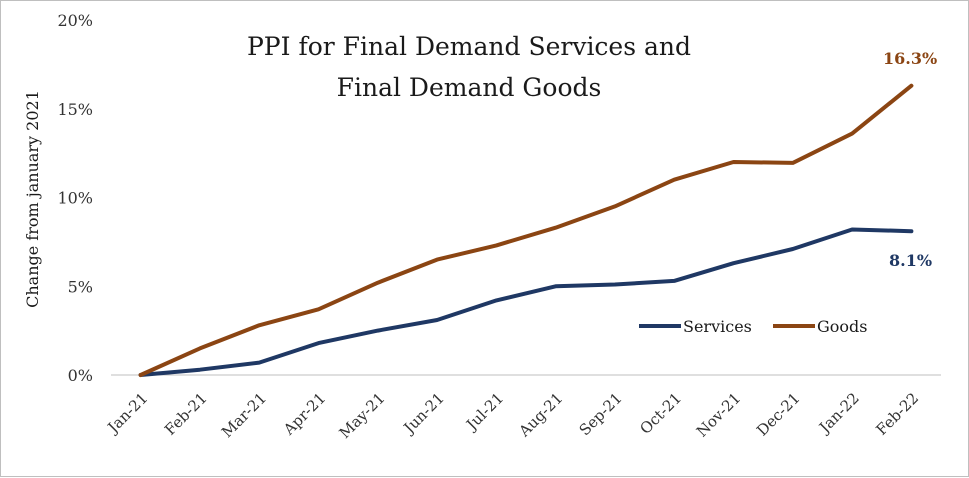 This screenshot has height=478, width=969. What do you see at coordinates (753, 326) in the screenshot?
I see `legend: Services Goods` at bounding box center [753, 326].